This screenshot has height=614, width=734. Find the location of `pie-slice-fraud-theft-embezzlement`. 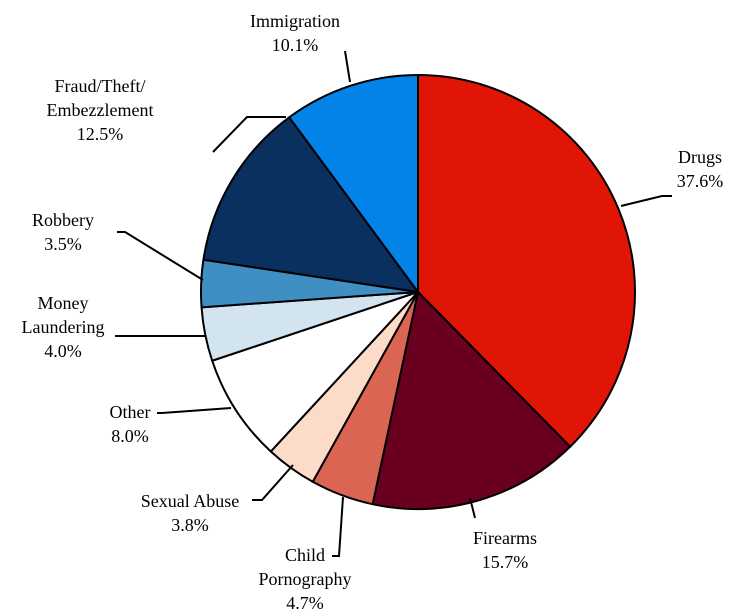

pie-slice-fraud-theft-embezzlement is located at coordinates (311, 204).